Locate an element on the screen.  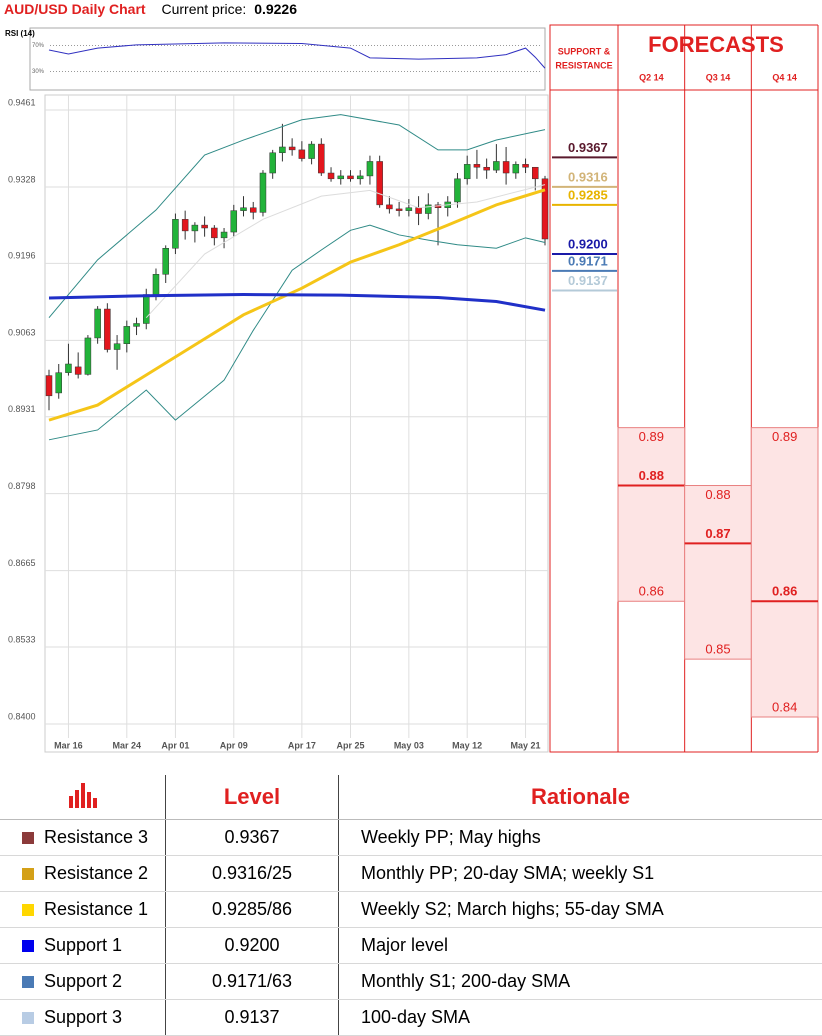
rsi-tick-label: 70% is located at coordinates (38, 46).